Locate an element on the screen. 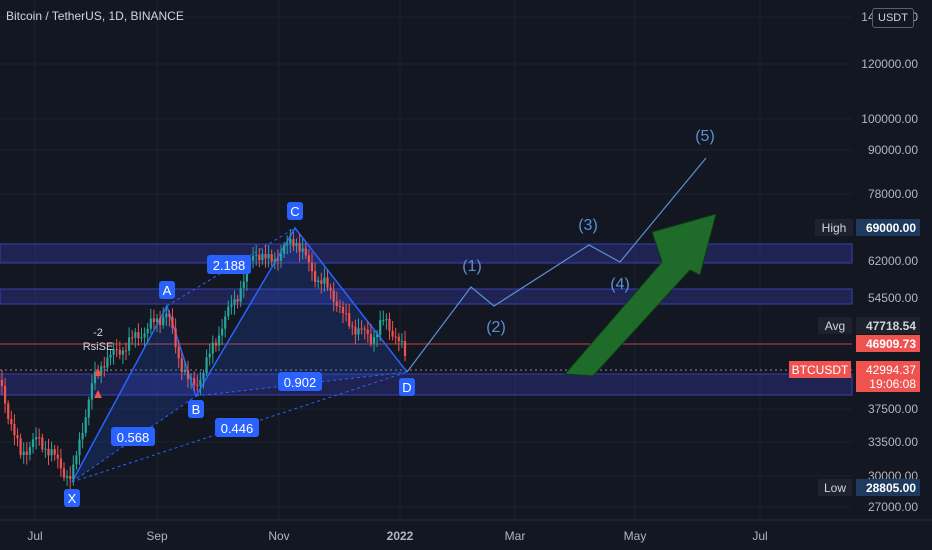  time-tick-label: Mar is located at coordinates (515, 536).